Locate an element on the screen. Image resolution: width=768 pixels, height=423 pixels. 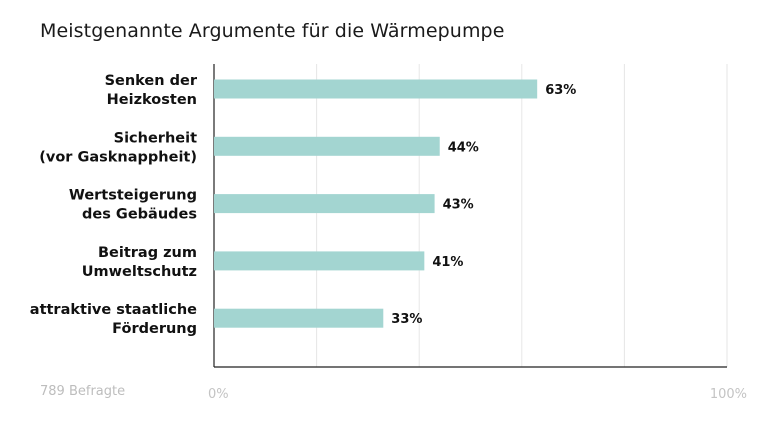
category-label: Förderung is located at coordinates (154, 329).